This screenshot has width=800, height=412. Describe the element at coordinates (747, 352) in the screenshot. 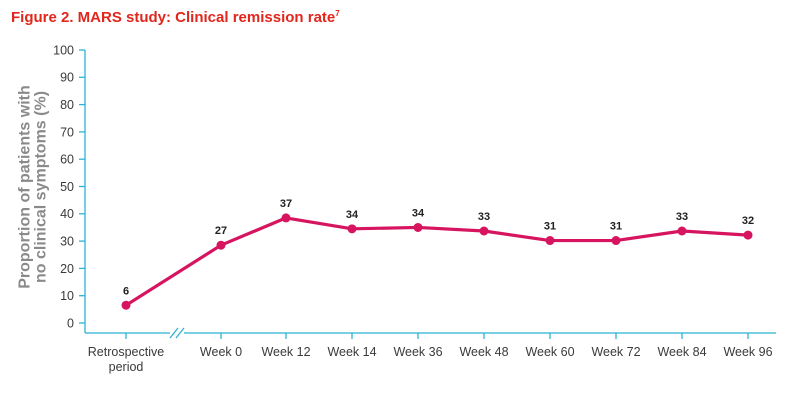

I see `x-tick-label: Week 96` at that location.